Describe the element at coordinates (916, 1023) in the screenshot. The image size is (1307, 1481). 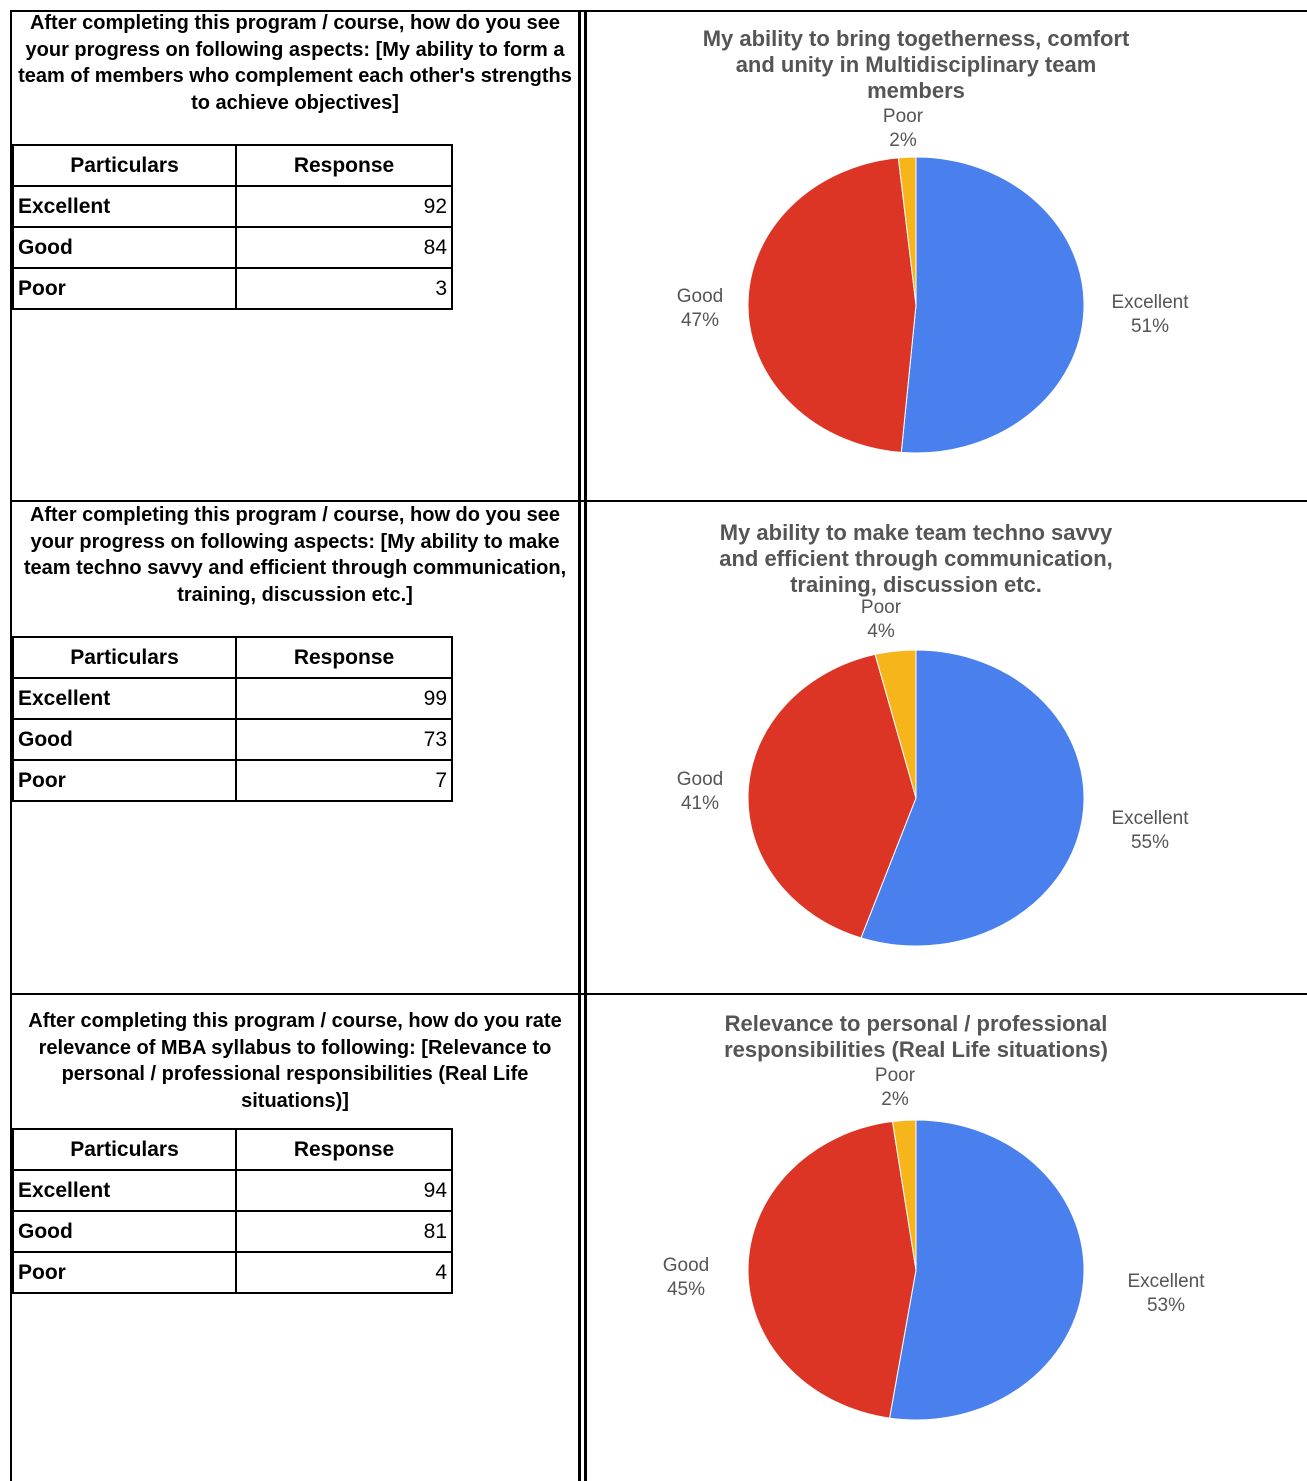
I see `chart-title-line: Relevance to personal / professional` at that location.